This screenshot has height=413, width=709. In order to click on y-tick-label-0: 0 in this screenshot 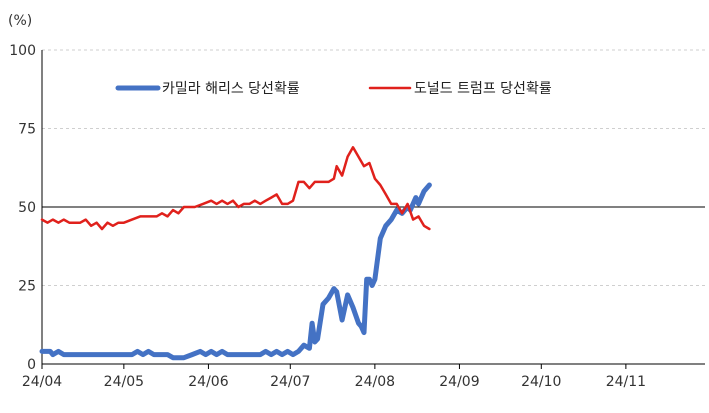, I will do `click(31, 365)`.